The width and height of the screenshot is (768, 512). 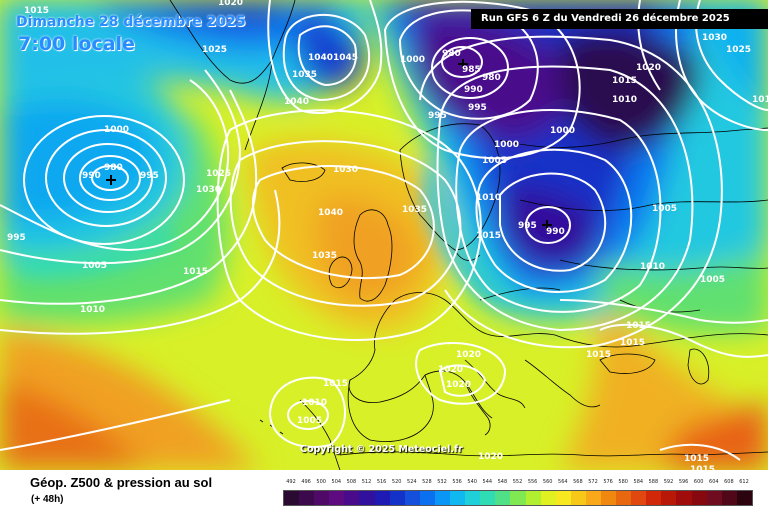 I want to click on scale-label: 568, so click(x=578, y=482).